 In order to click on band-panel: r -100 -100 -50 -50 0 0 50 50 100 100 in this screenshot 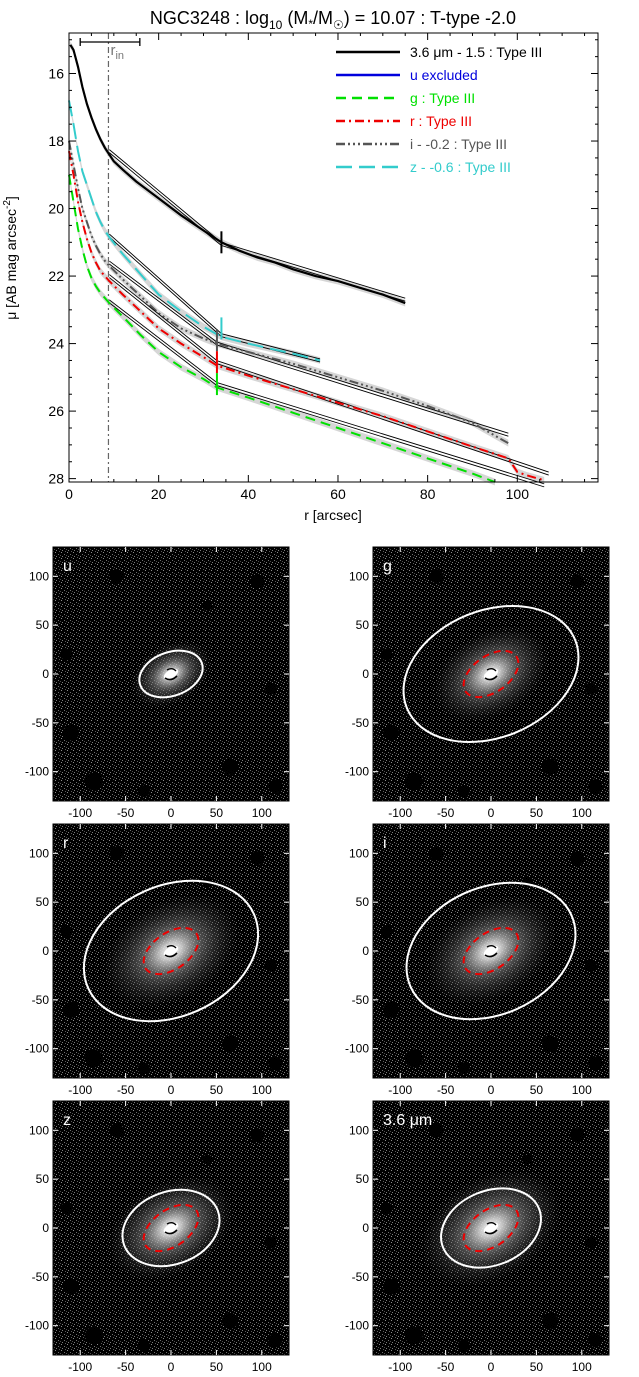, I will do `click(157, 960)`.